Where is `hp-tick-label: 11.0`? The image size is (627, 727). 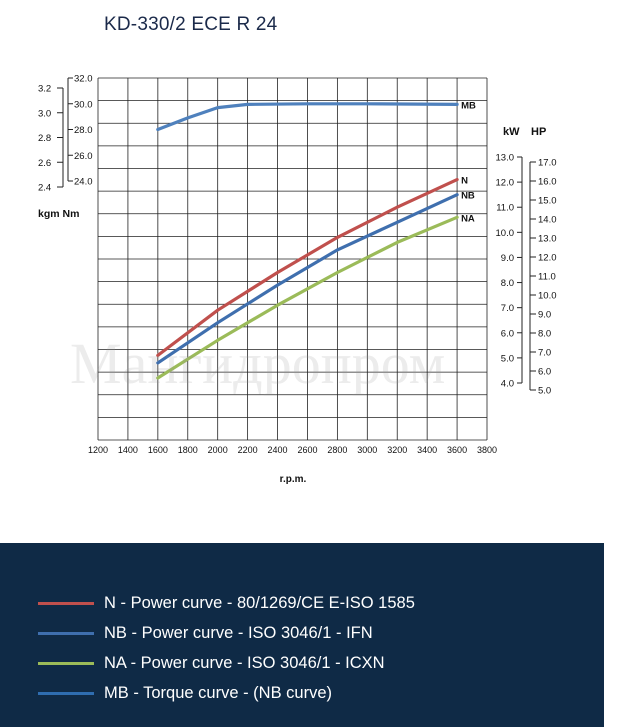
hp-tick-label: 11.0 is located at coordinates (547, 277).